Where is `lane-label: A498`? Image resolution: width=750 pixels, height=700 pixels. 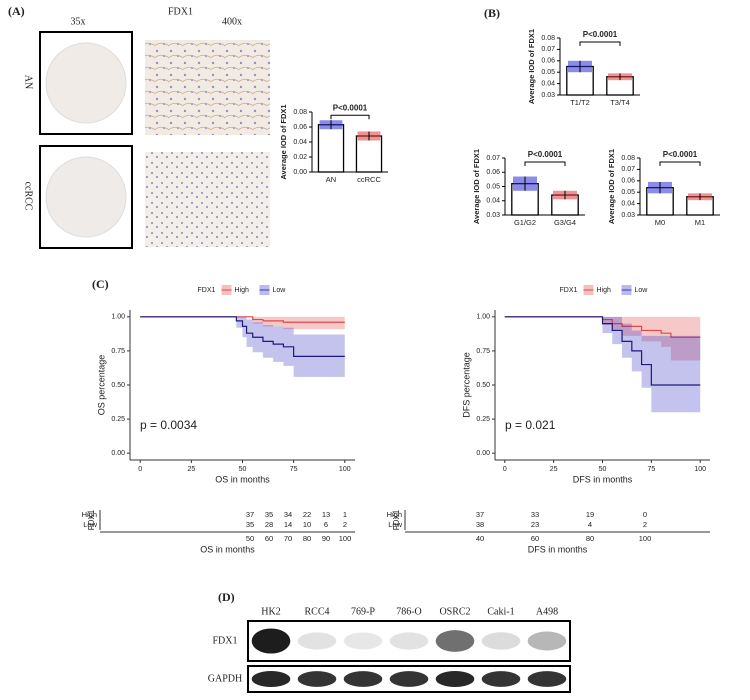
lane-label: A498 is located at coordinates (547, 611).